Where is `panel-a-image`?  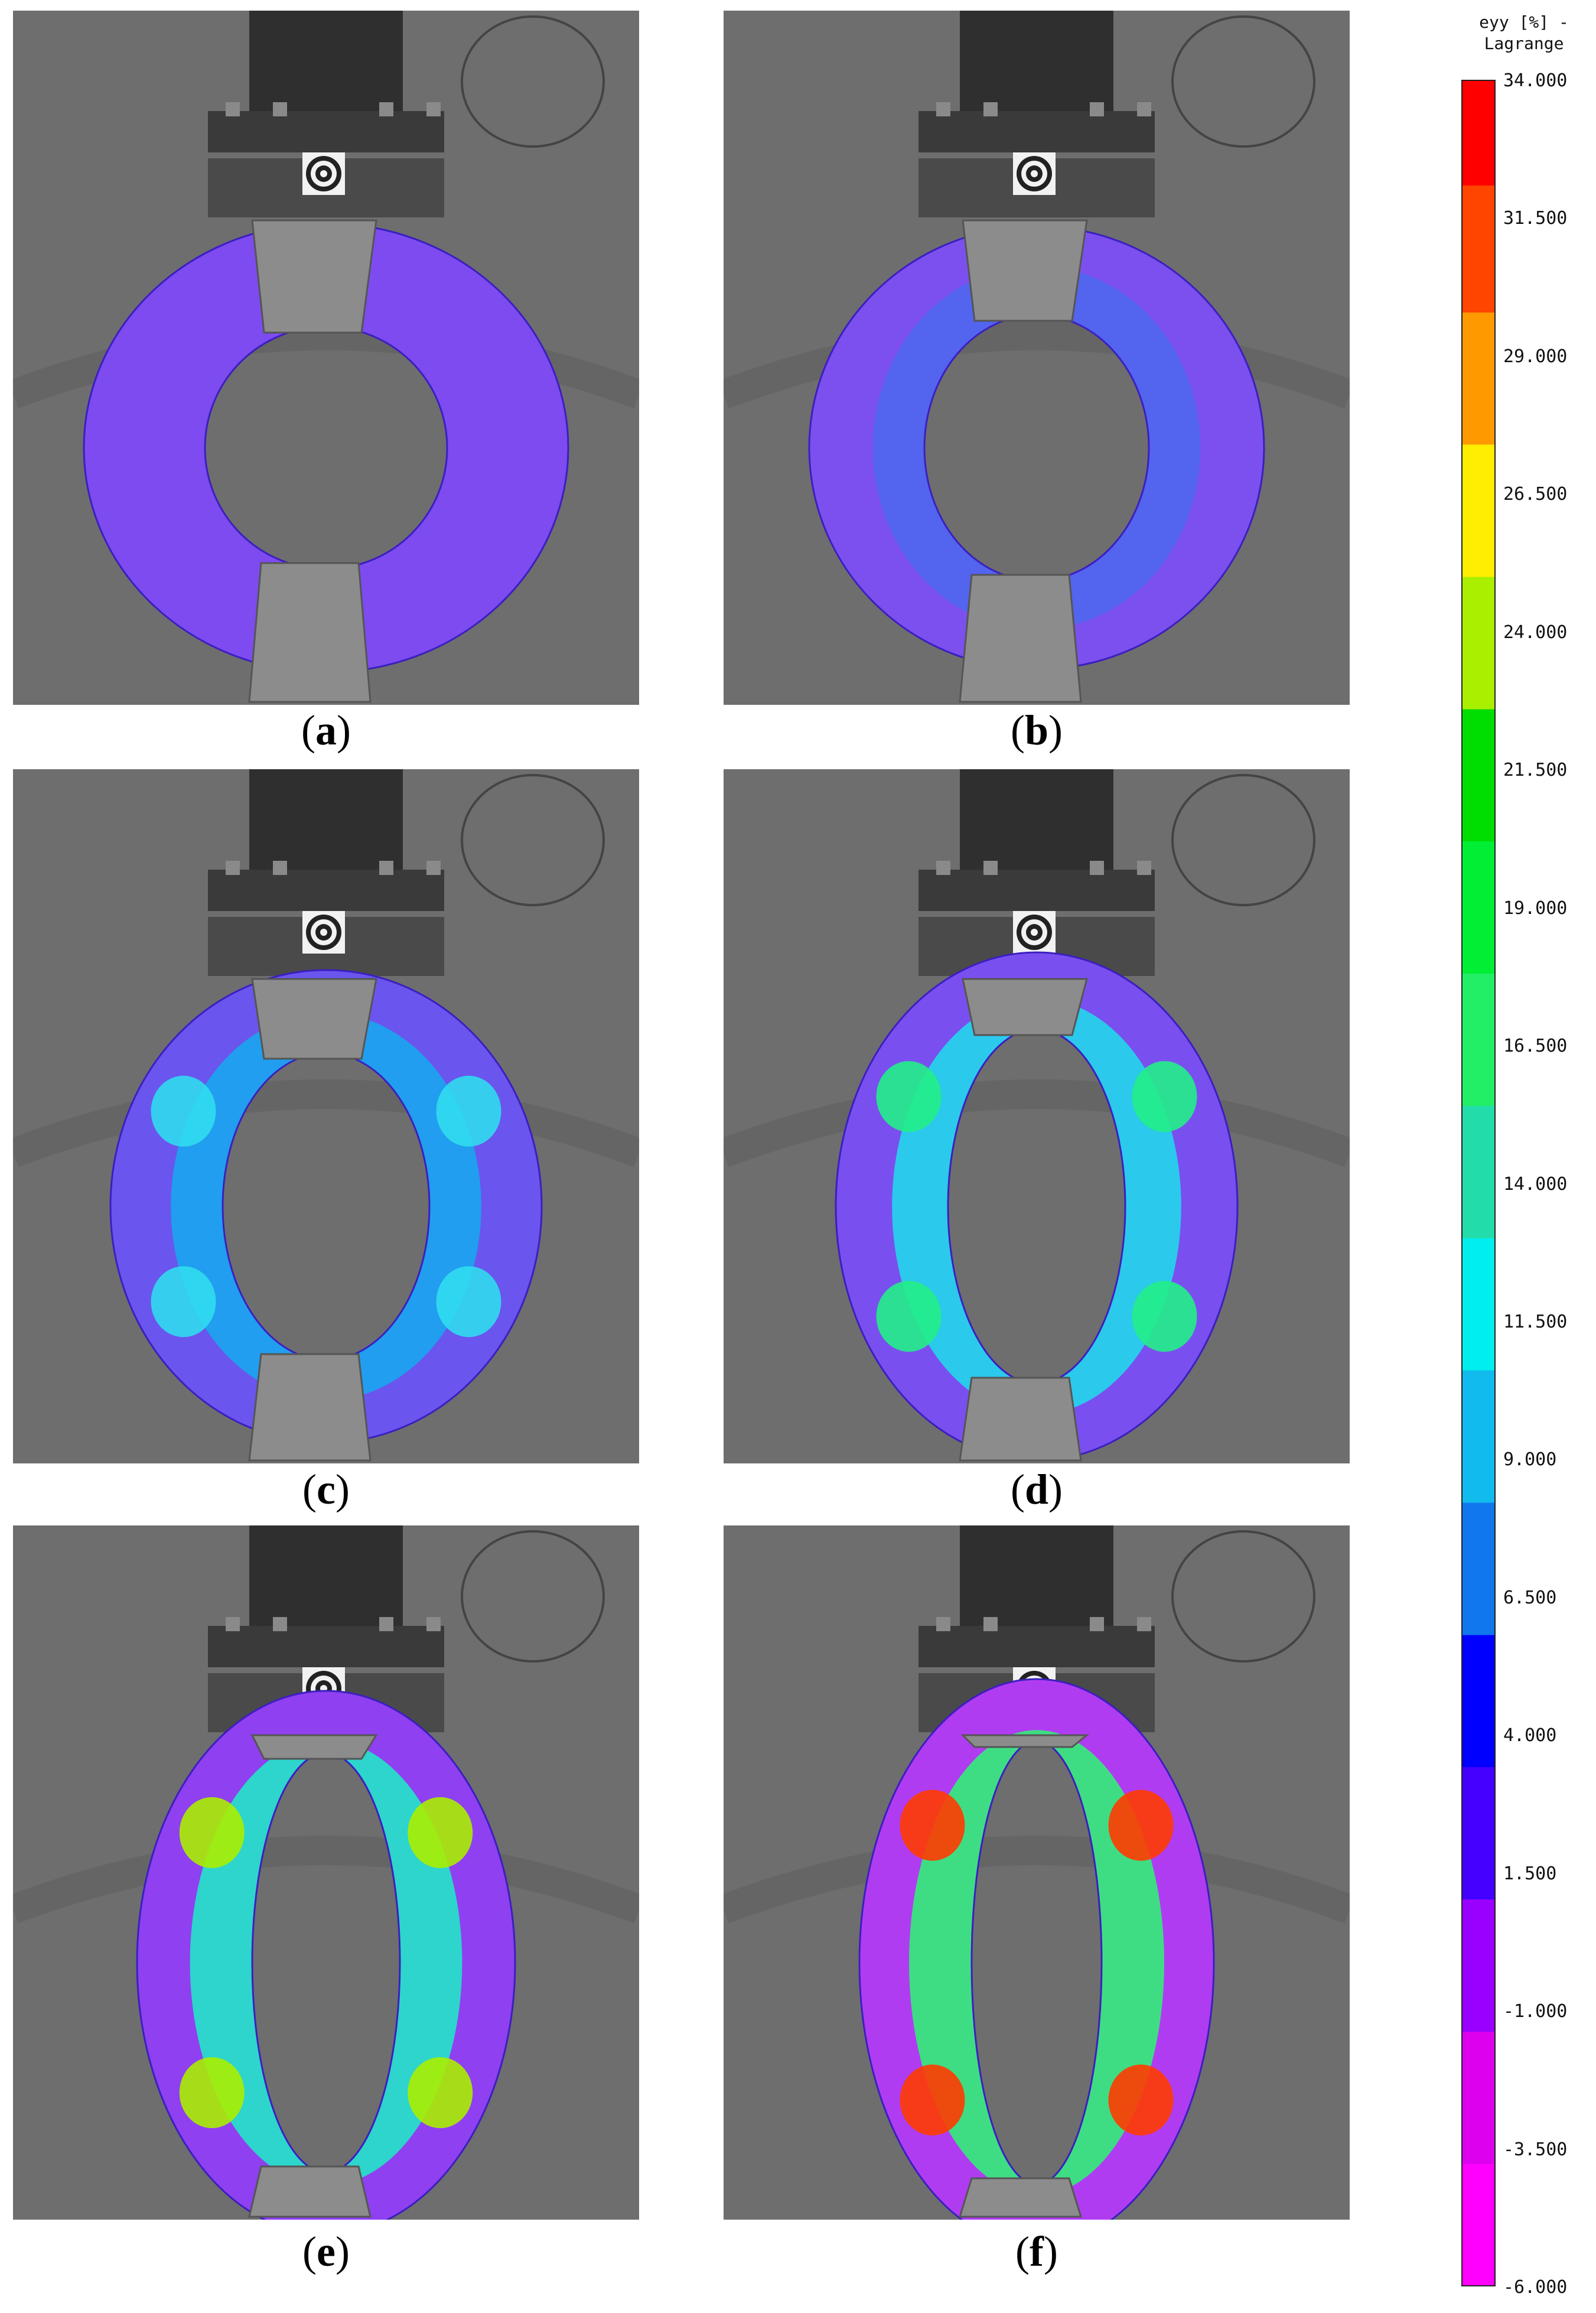 panel-a-image is located at coordinates (326, 358).